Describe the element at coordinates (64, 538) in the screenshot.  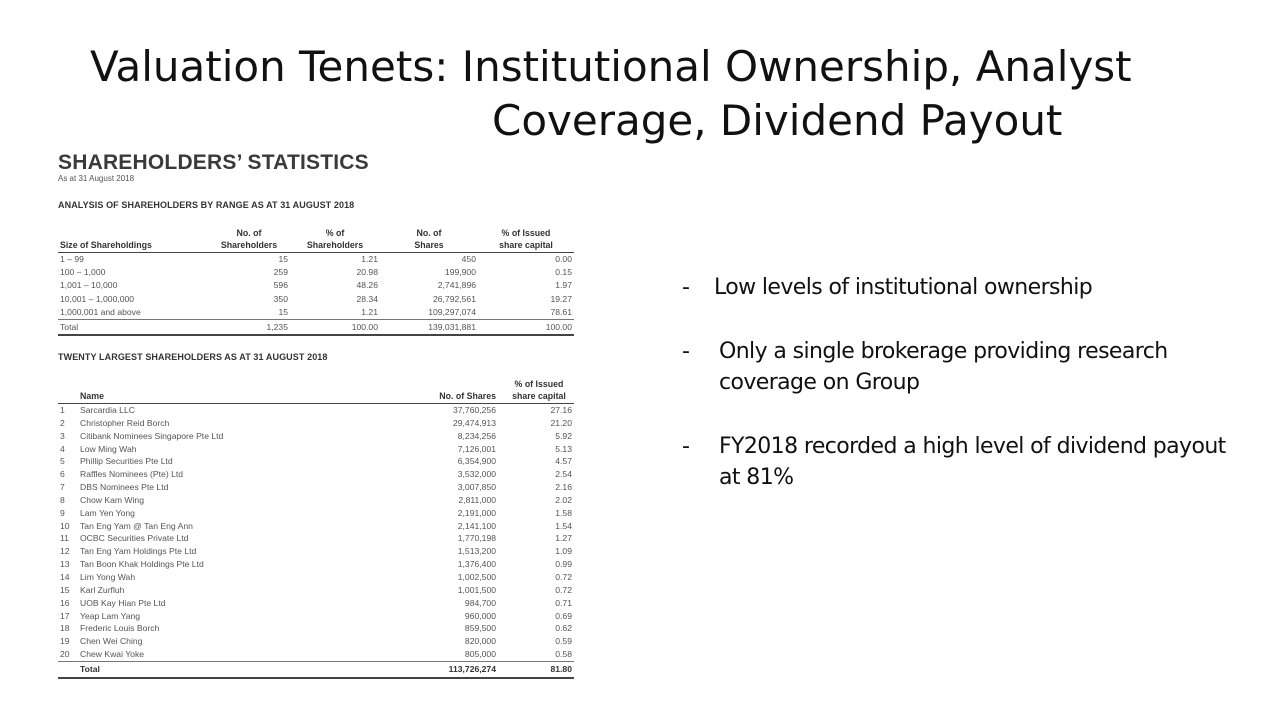
I see `rank-cell: 11` at that location.